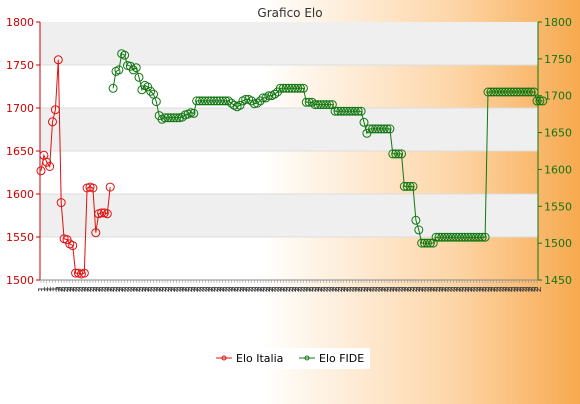 The image size is (580, 404). Describe the element at coordinates (289, 13) in the screenshot. I see `chart-title: Grafico Elo` at that location.